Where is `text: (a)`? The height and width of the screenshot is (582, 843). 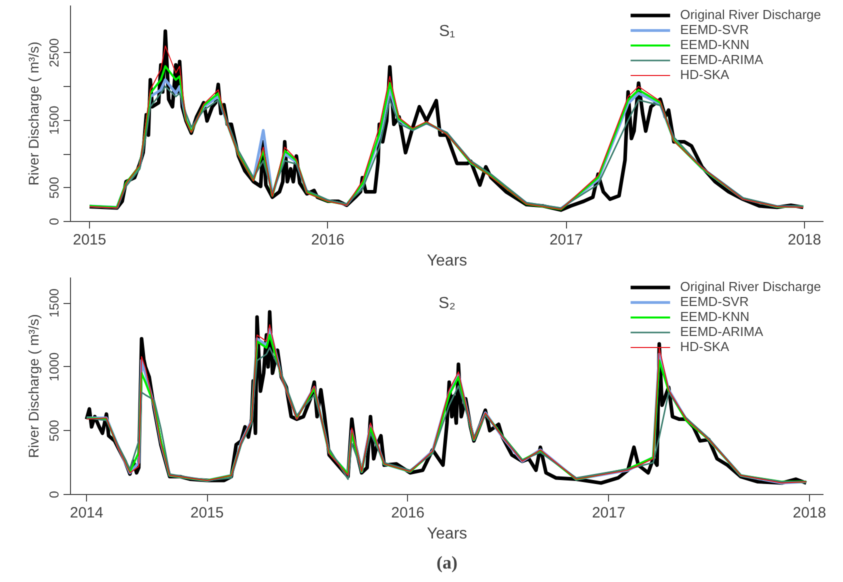
text: (a) is located at coordinates (447, 562).